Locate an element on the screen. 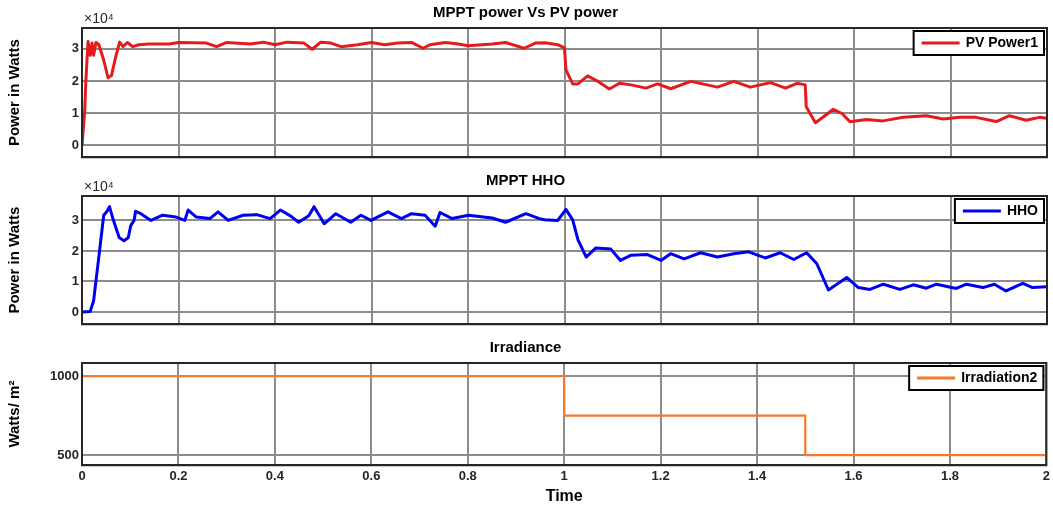  x-tick-label: 1.2 is located at coordinates (660, 475).